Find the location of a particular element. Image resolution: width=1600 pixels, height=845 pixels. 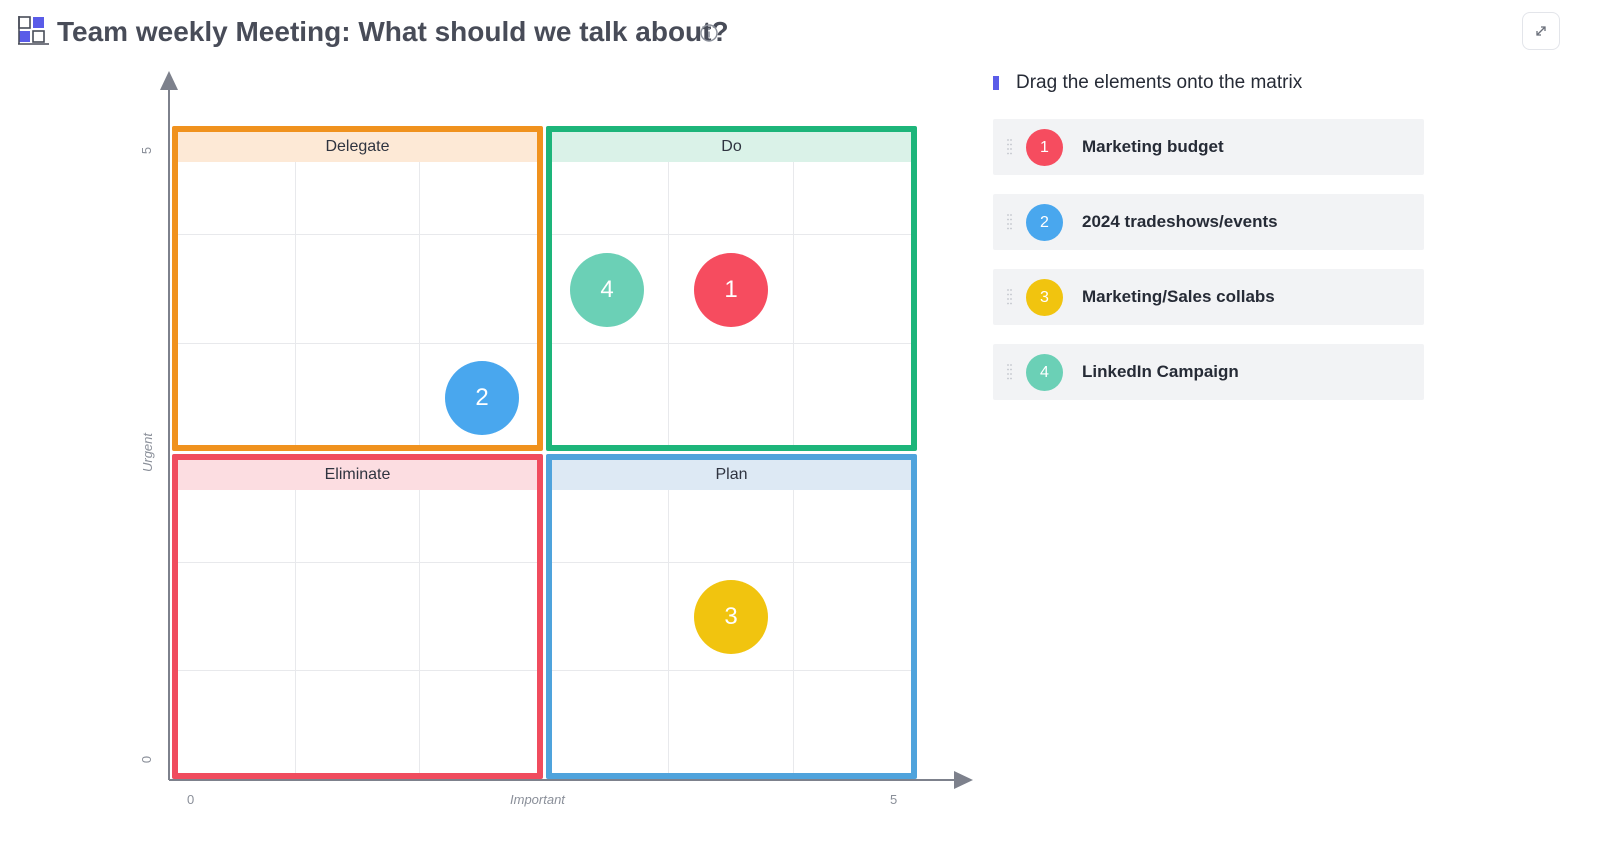

draggable-item-2: 2 2024 tradeshows/events is located at coordinates (1208, 222).